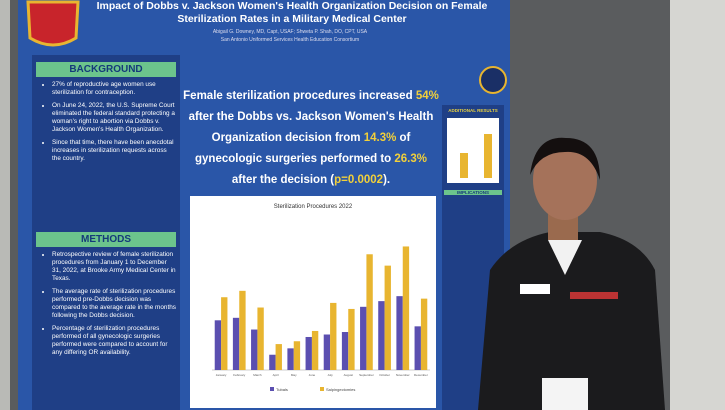  Describe the element at coordinates (283, 180) in the screenshot. I see `finding-text: after the decision (` at that location.